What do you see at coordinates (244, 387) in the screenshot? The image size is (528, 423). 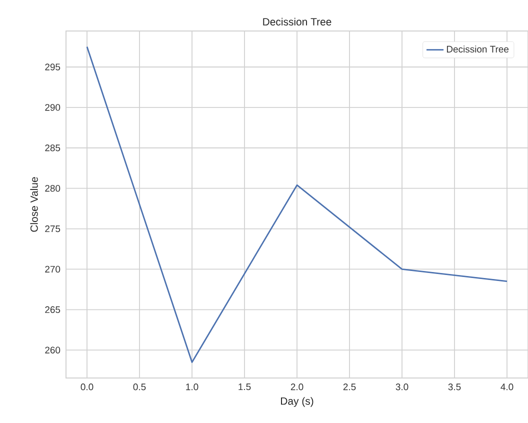 I see `x-tick-label: 1.5` at bounding box center [244, 387].